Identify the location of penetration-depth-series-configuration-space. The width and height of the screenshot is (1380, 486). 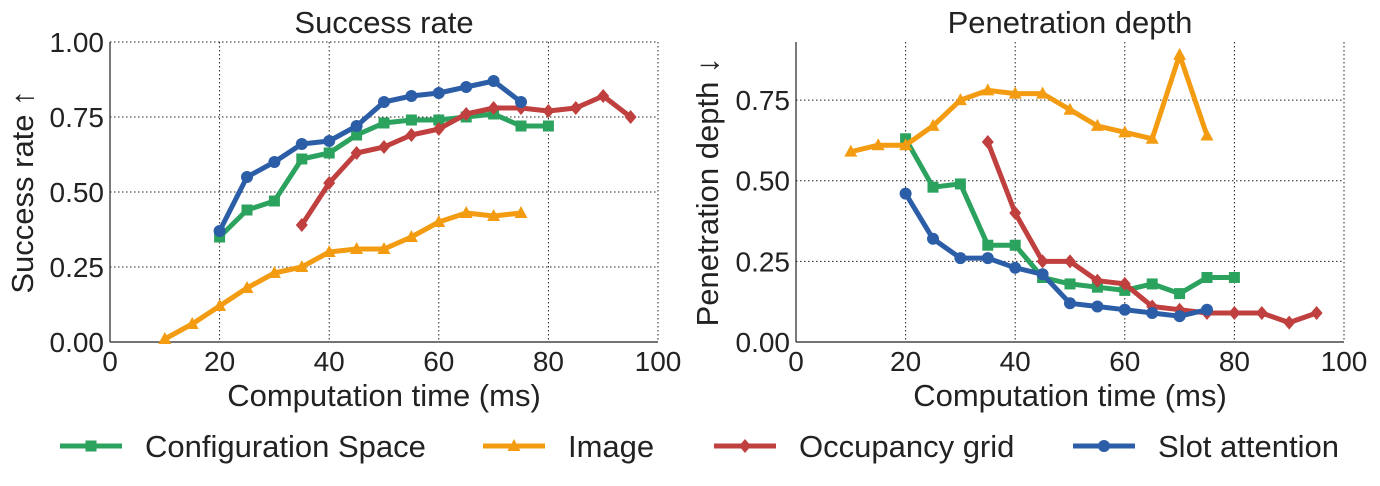
(1070, 216).